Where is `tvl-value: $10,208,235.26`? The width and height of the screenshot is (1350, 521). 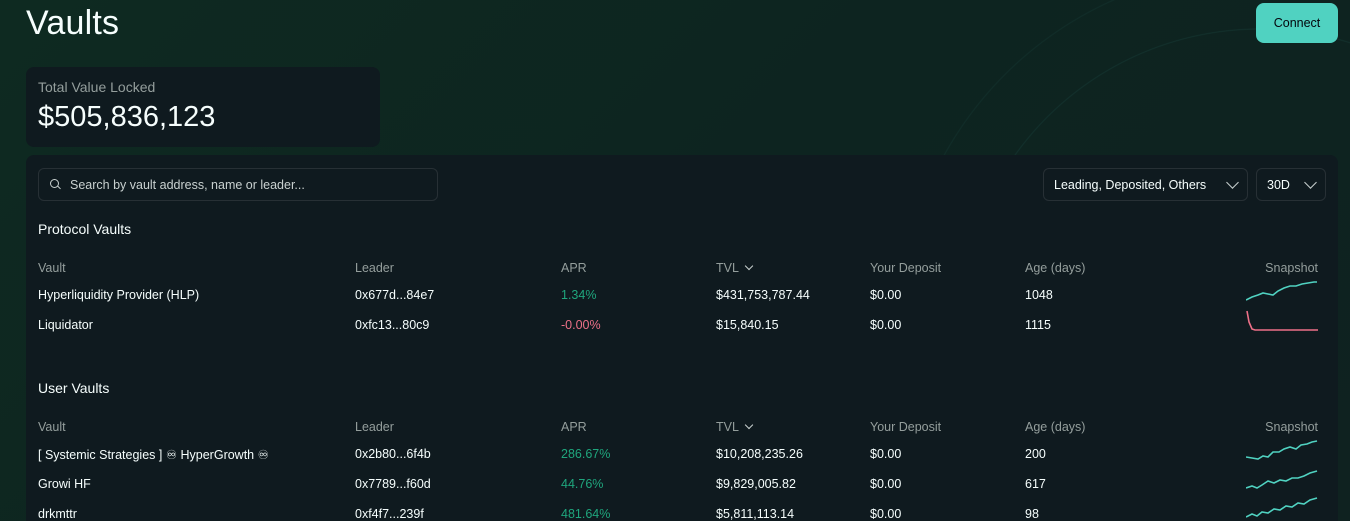
tvl-value: $10,208,235.26 is located at coordinates (759, 454).